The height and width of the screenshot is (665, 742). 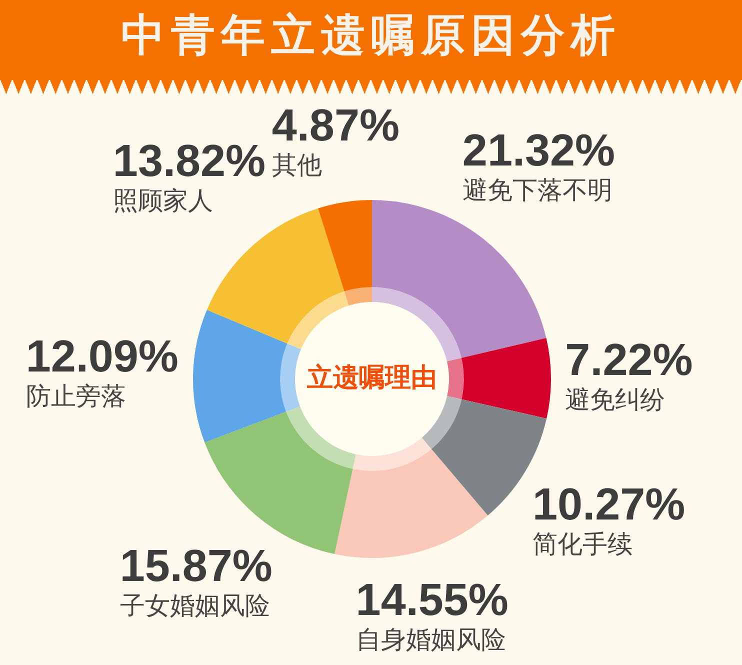 What do you see at coordinates (432, 600) in the screenshot?
I see `data-label: 14.55%` at bounding box center [432, 600].